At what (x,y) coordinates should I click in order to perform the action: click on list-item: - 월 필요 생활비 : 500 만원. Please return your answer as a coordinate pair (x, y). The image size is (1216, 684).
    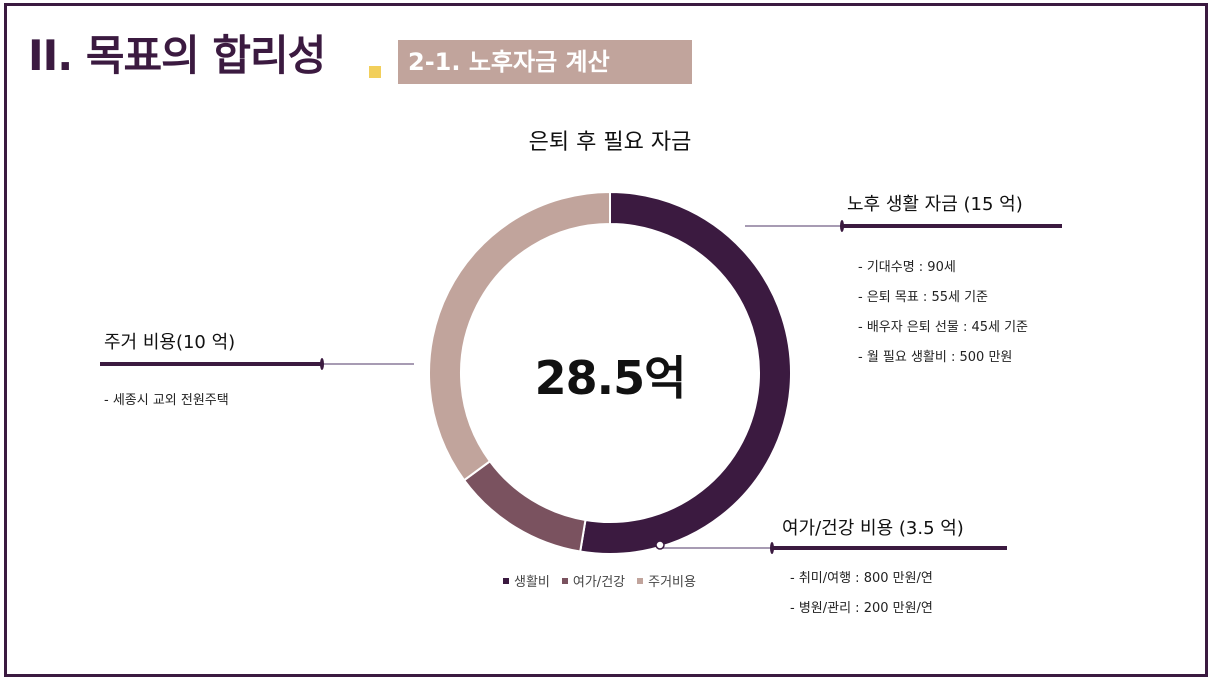
    Looking at the image, I should click on (935, 357).